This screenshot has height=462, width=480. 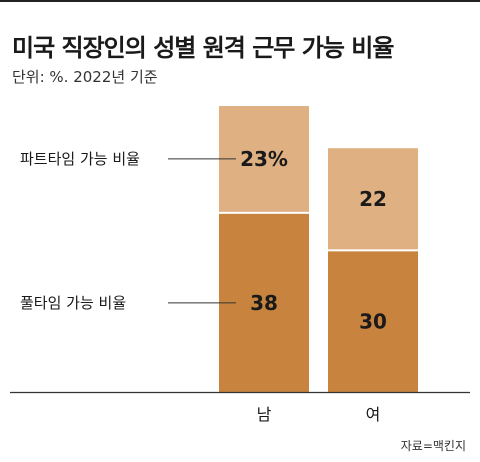 I want to click on data-label-parttime-male: 23%, so click(x=264, y=159).